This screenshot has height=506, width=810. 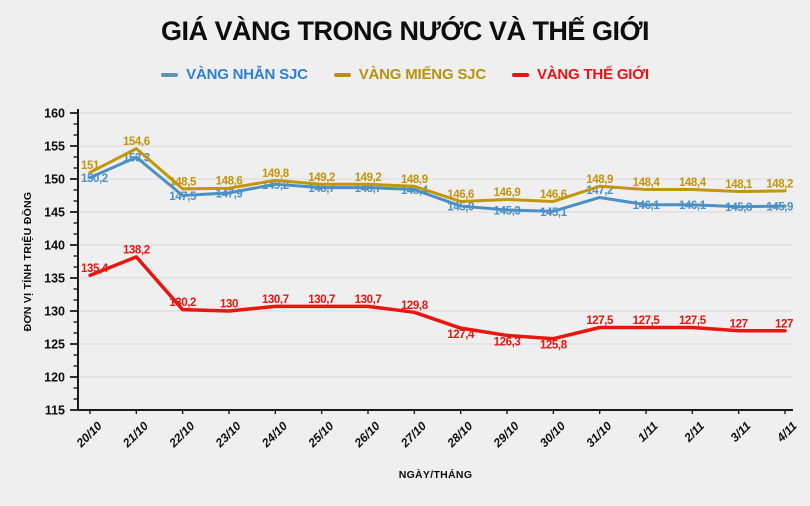 I want to click on x-tick-label: 23/10, so click(x=228, y=435).